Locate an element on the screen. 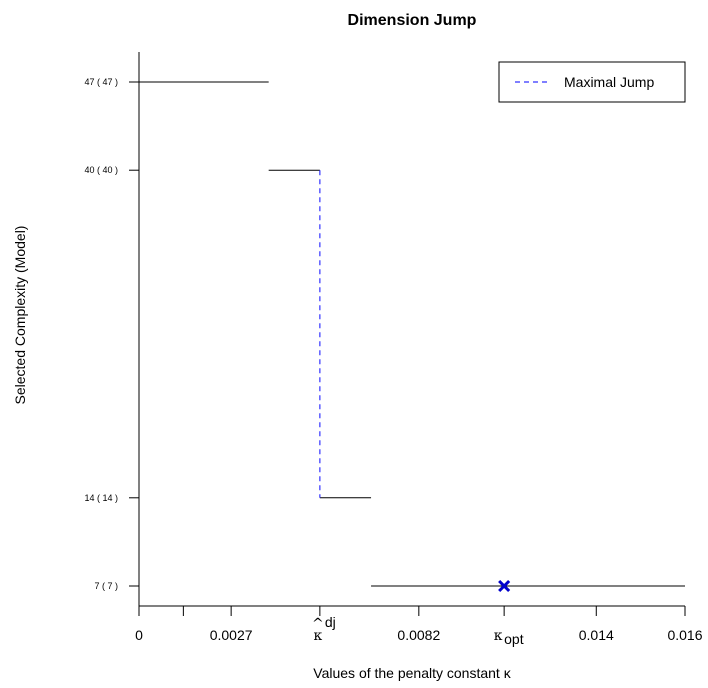 This screenshot has height=688, width=708. y-tick-label: 14 ( 14 ) is located at coordinates (101, 498).